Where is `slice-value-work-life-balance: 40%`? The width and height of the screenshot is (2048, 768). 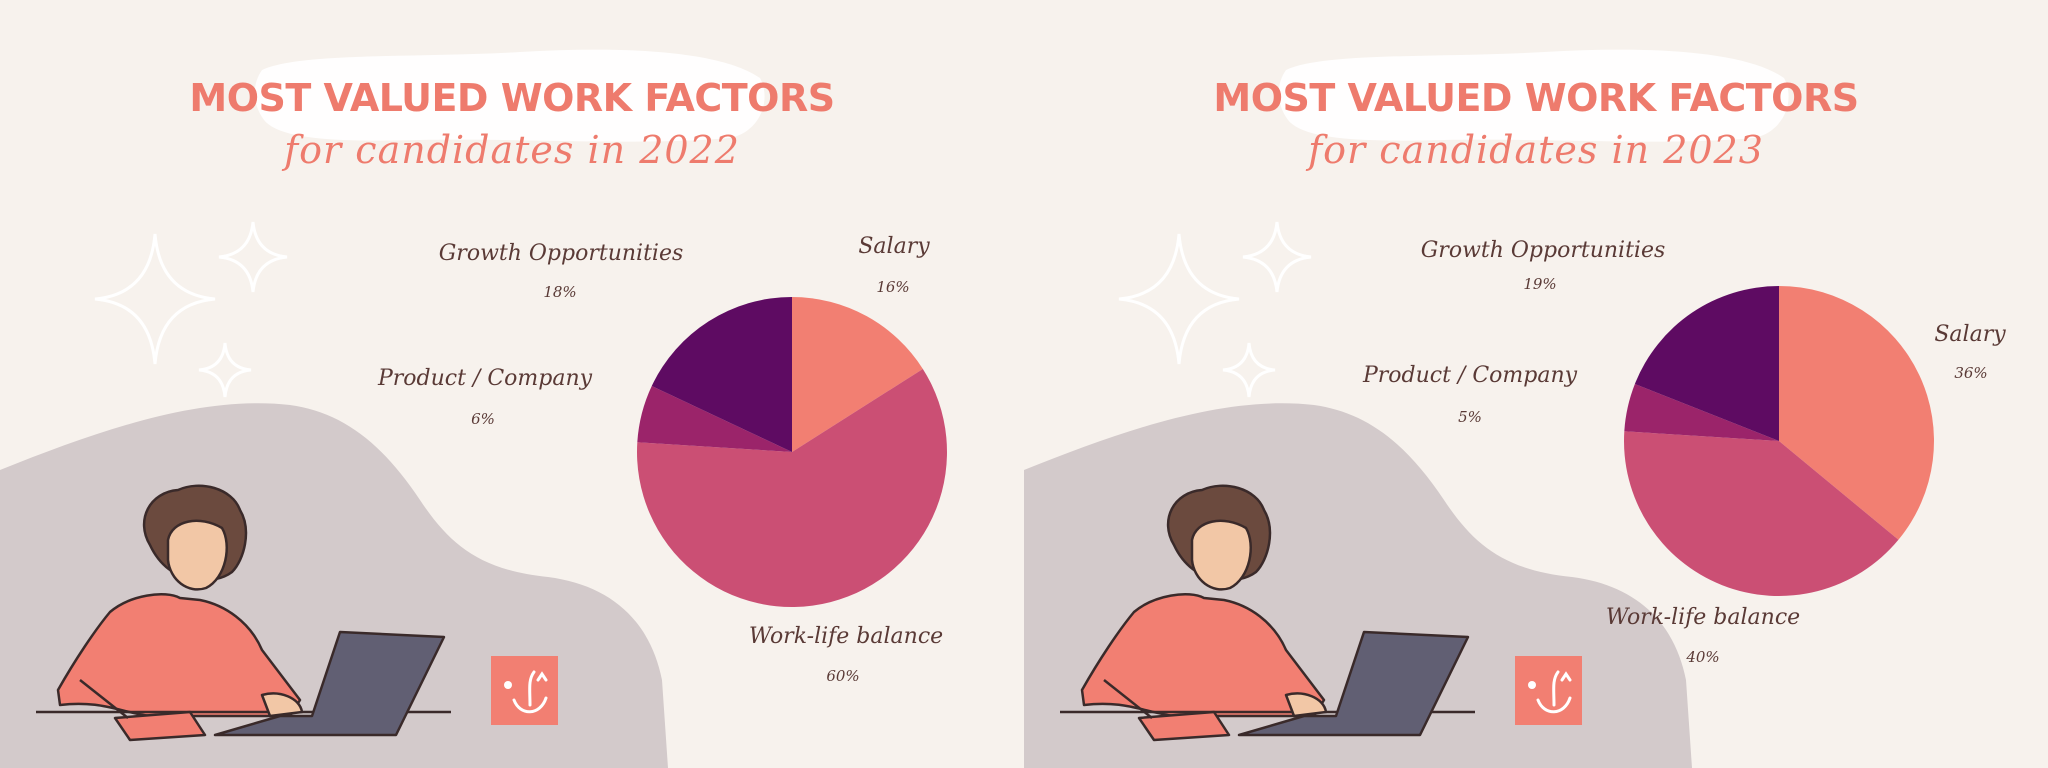 slice-value-work-life-balance: 40% is located at coordinates (1703, 657).